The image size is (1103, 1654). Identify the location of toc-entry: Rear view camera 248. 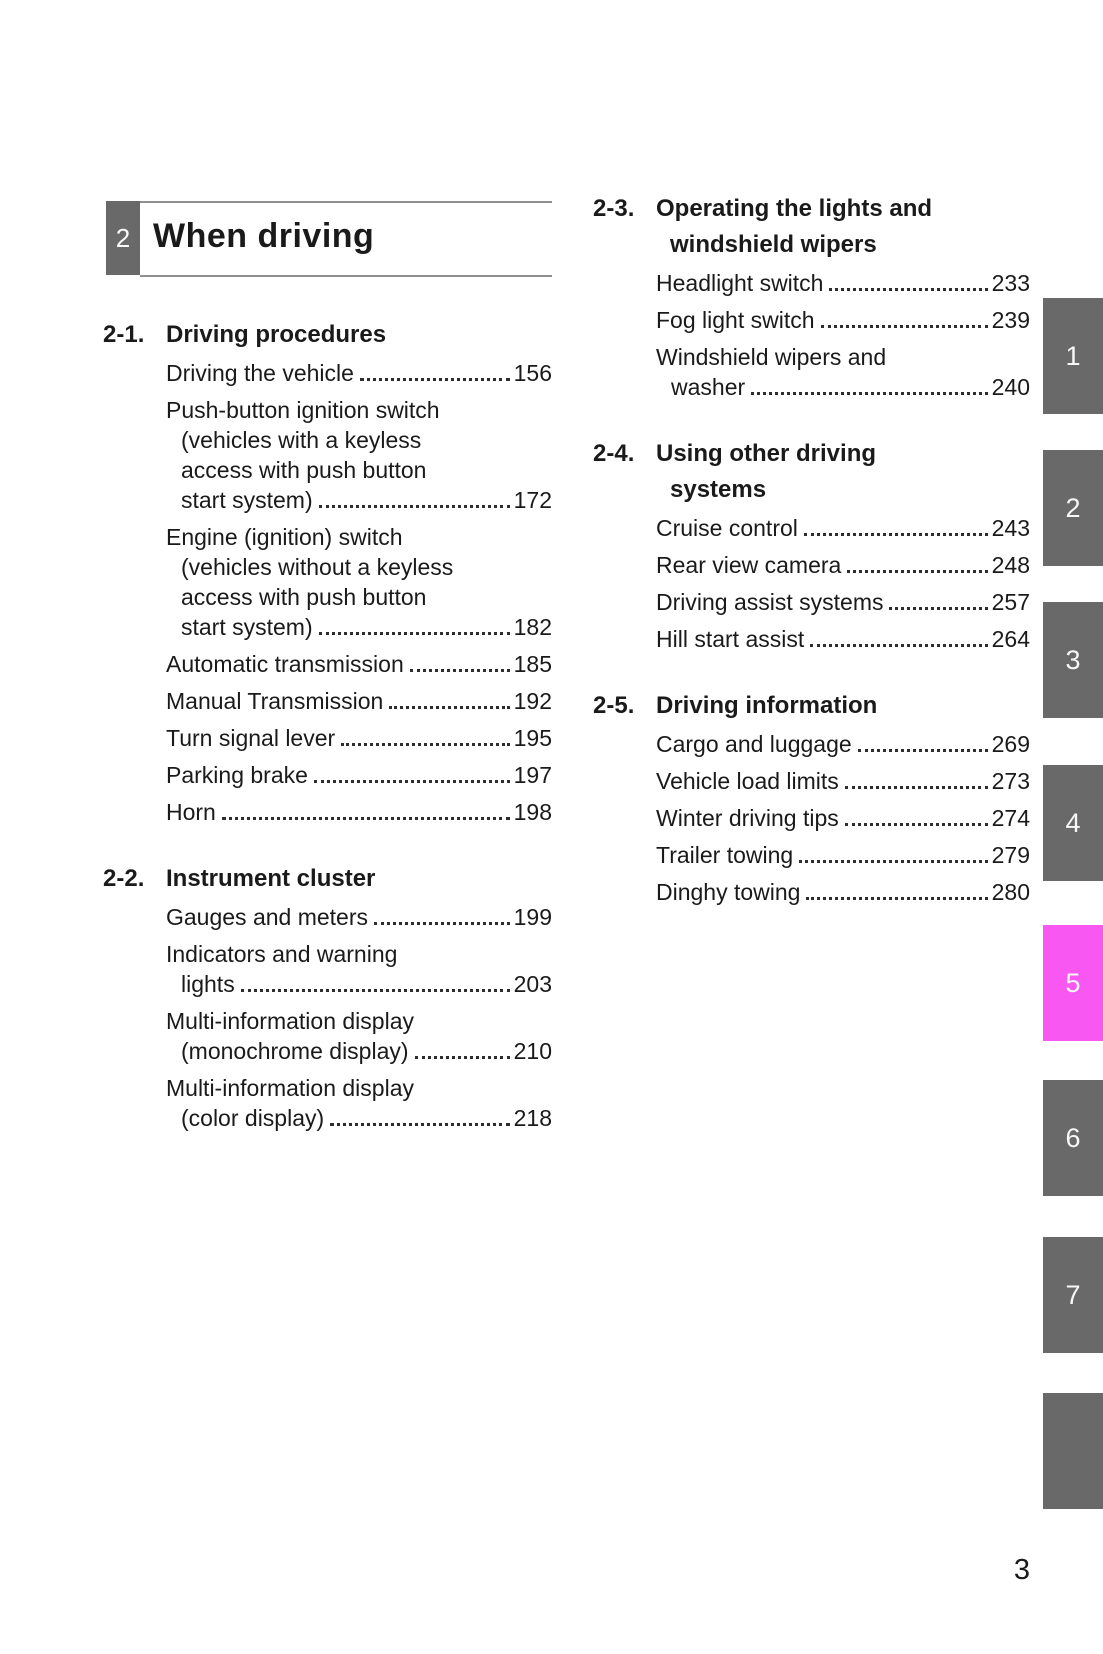
(843, 565).